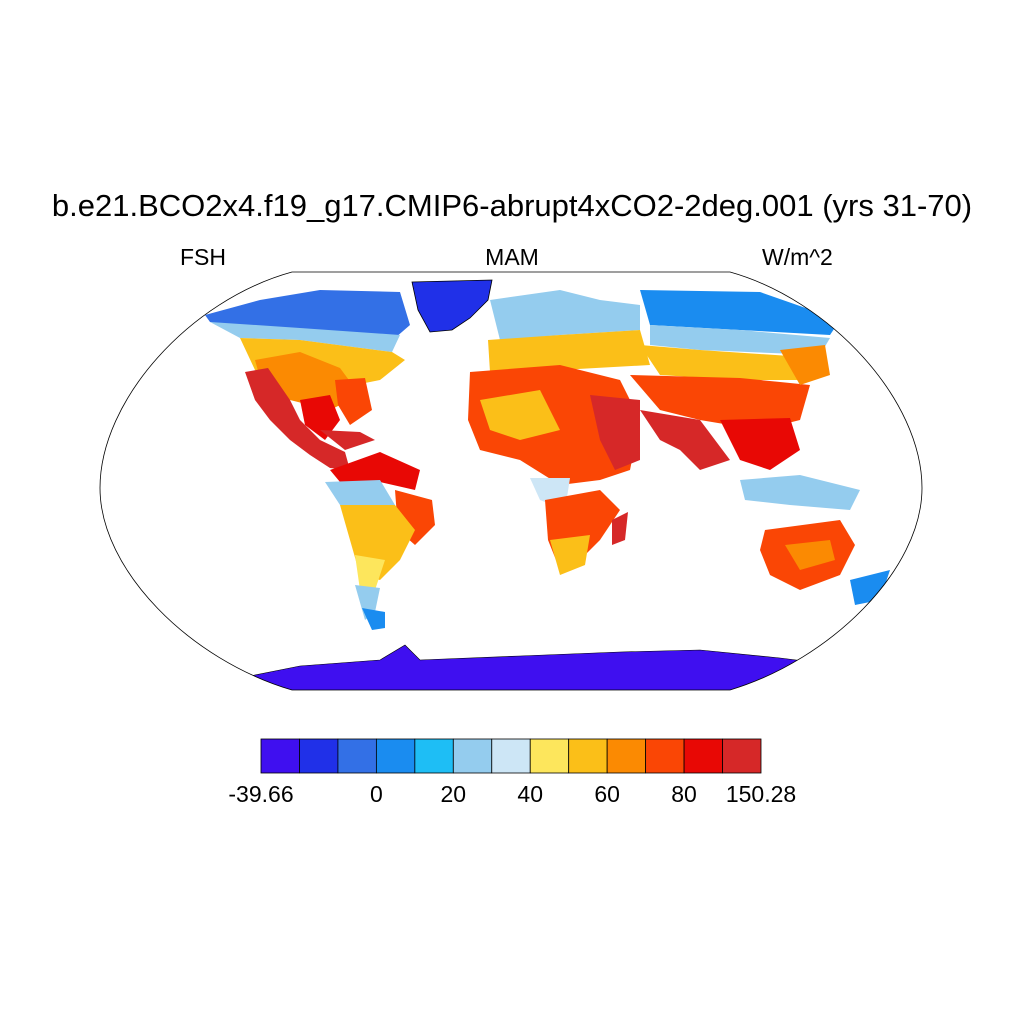 Image resolution: width=1024 pixels, height=1024 pixels. I want to click on north-america-field, so click(307, 380).